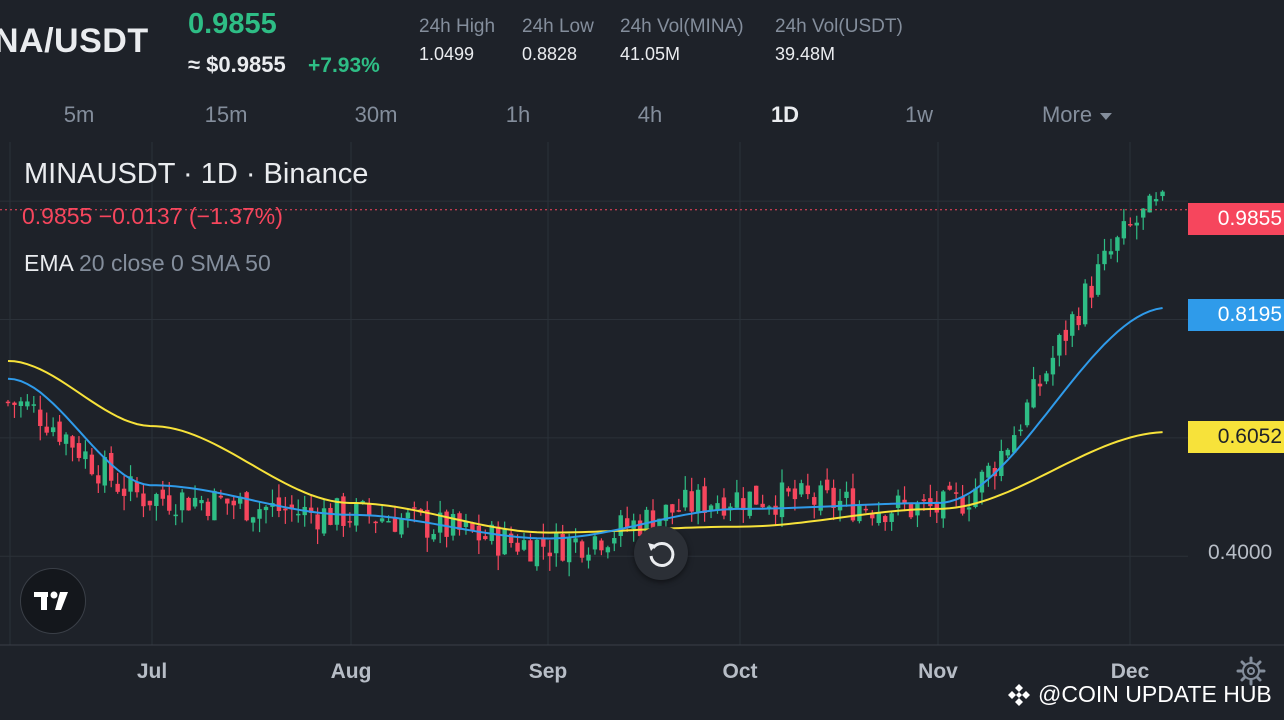  I want to click on pair-title: NA/USDT, so click(74, 41).